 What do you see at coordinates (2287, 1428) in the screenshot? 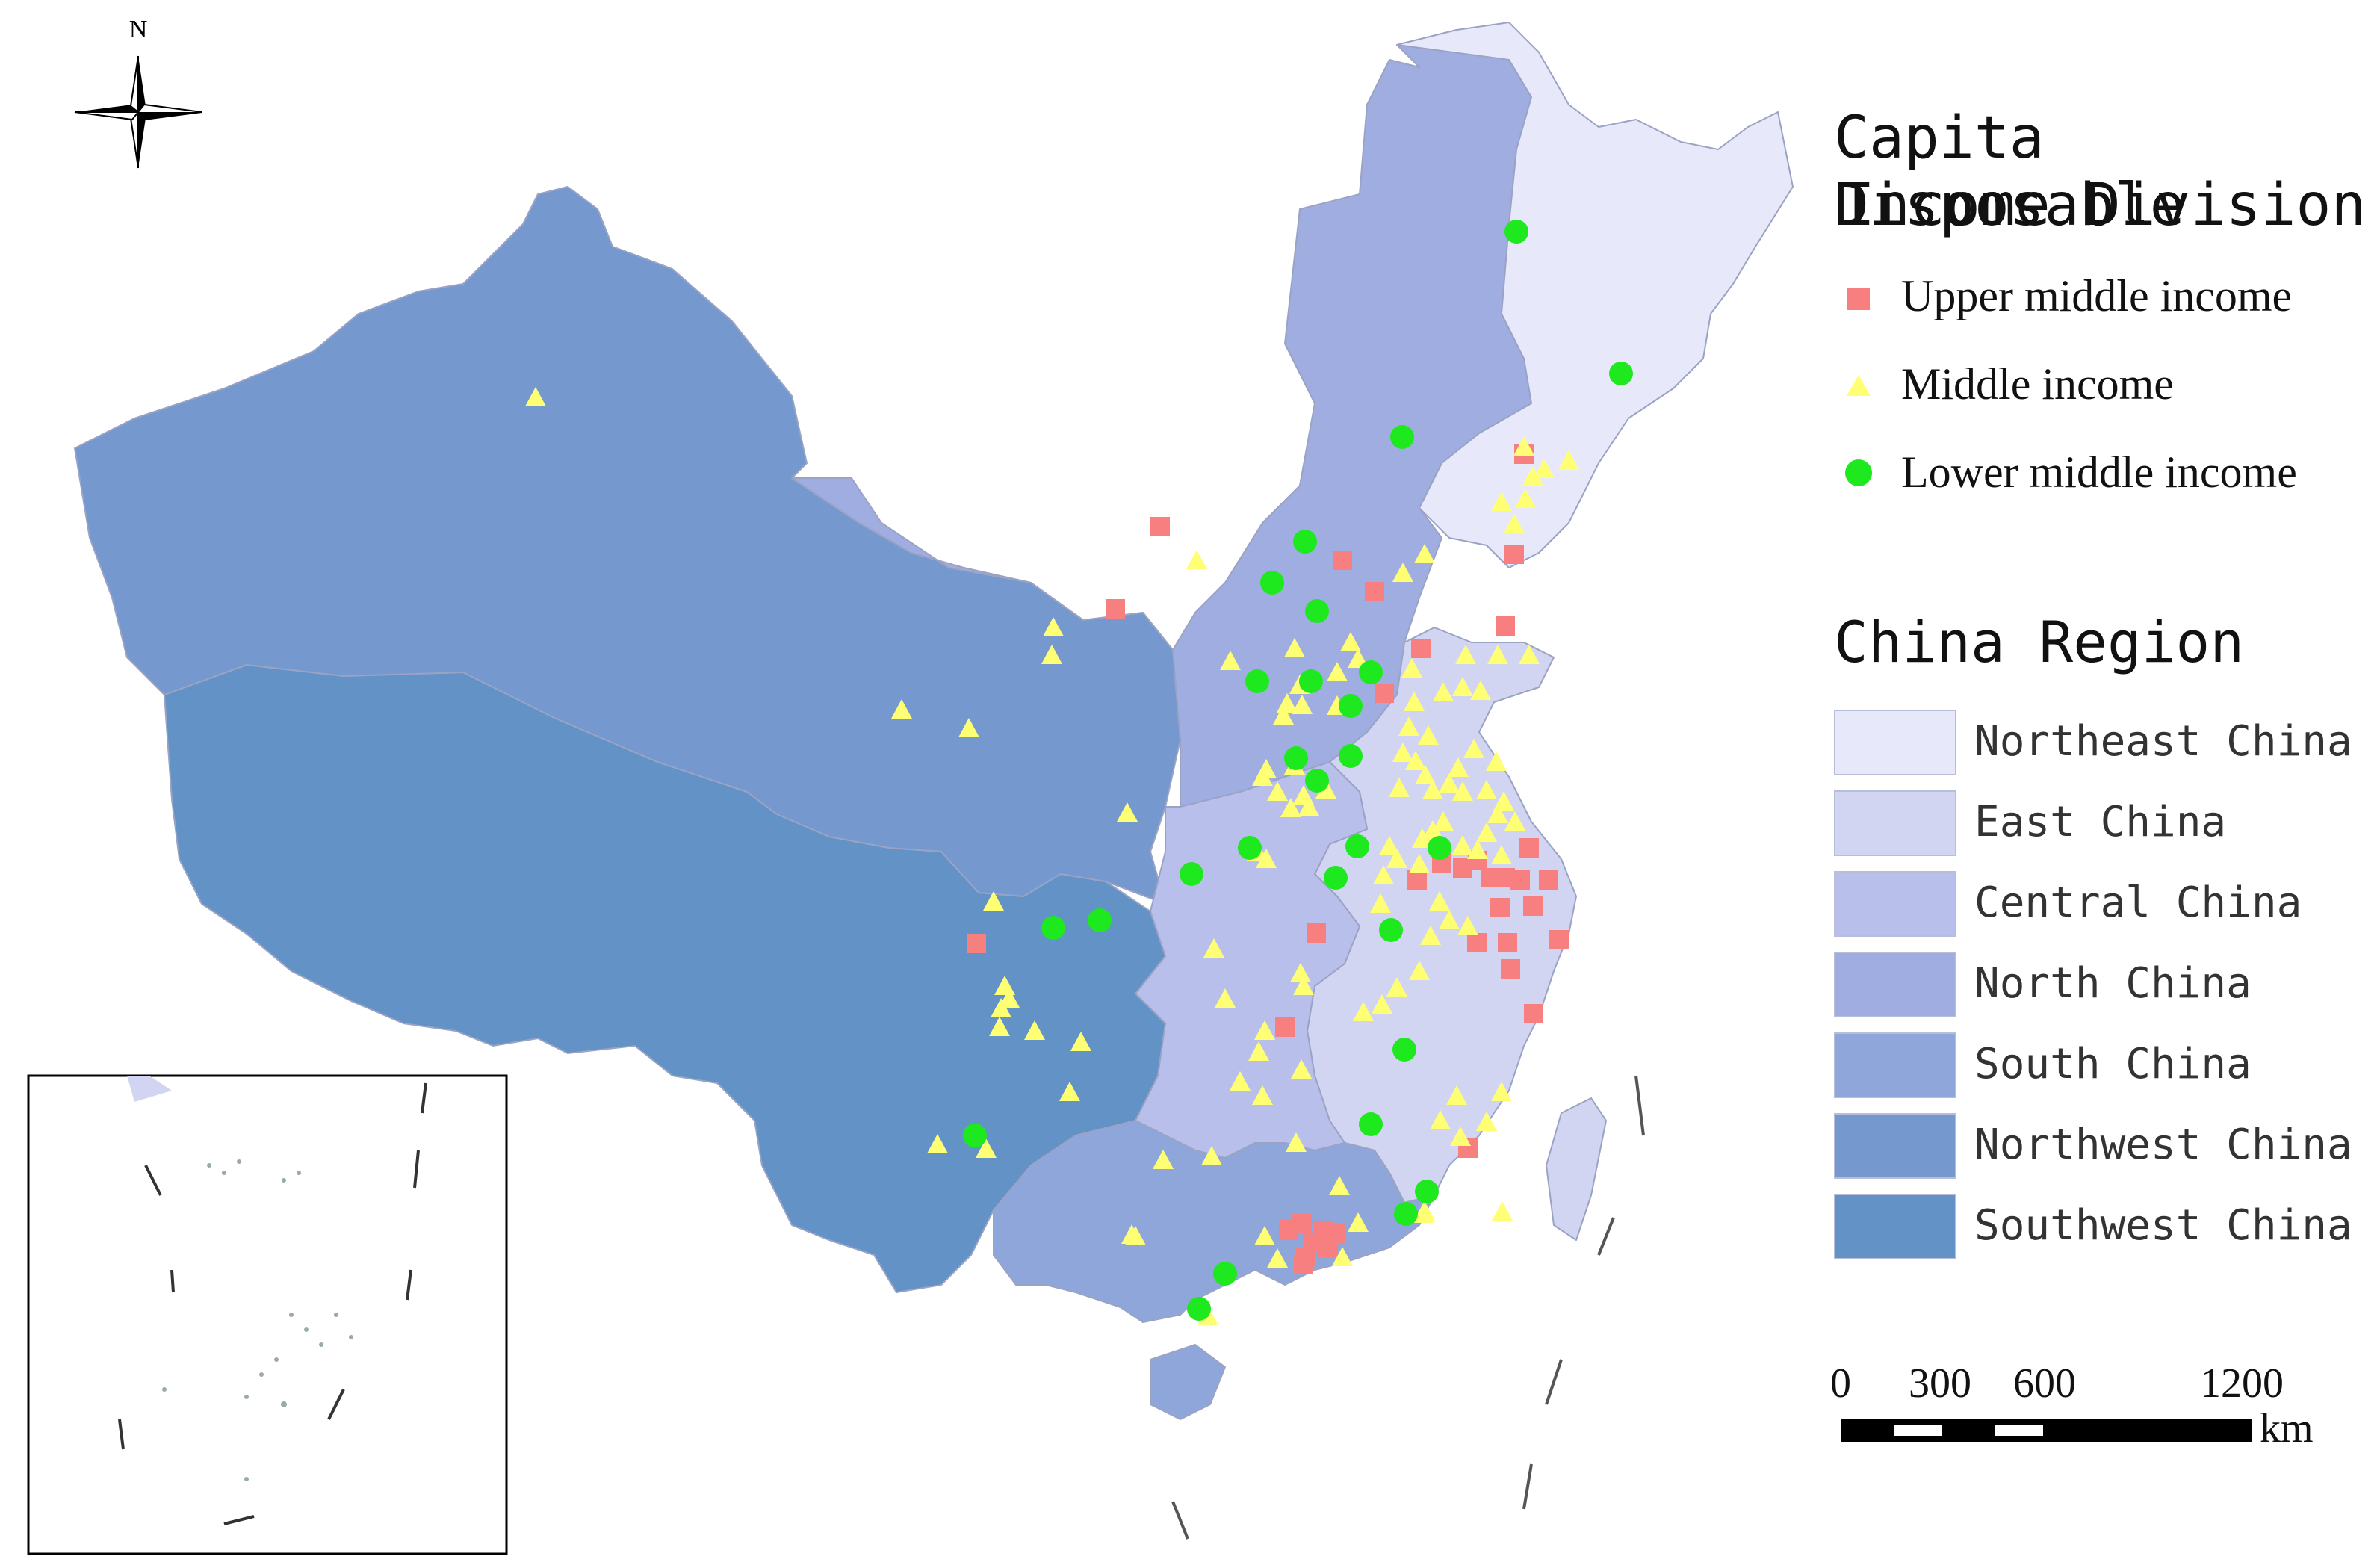
I see `scale-unit: km` at bounding box center [2287, 1428].